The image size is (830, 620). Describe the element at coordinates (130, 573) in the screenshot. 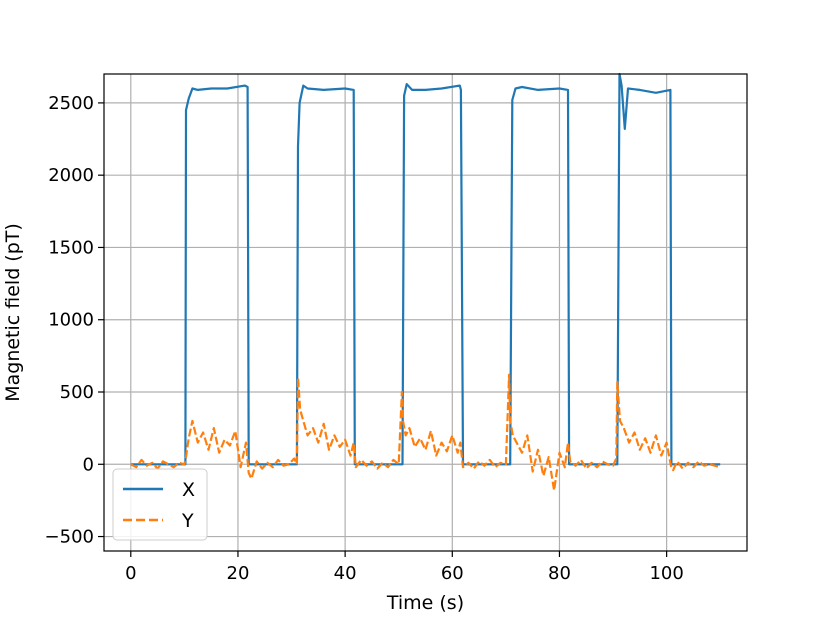

I see `x-tick-label: 0` at that location.